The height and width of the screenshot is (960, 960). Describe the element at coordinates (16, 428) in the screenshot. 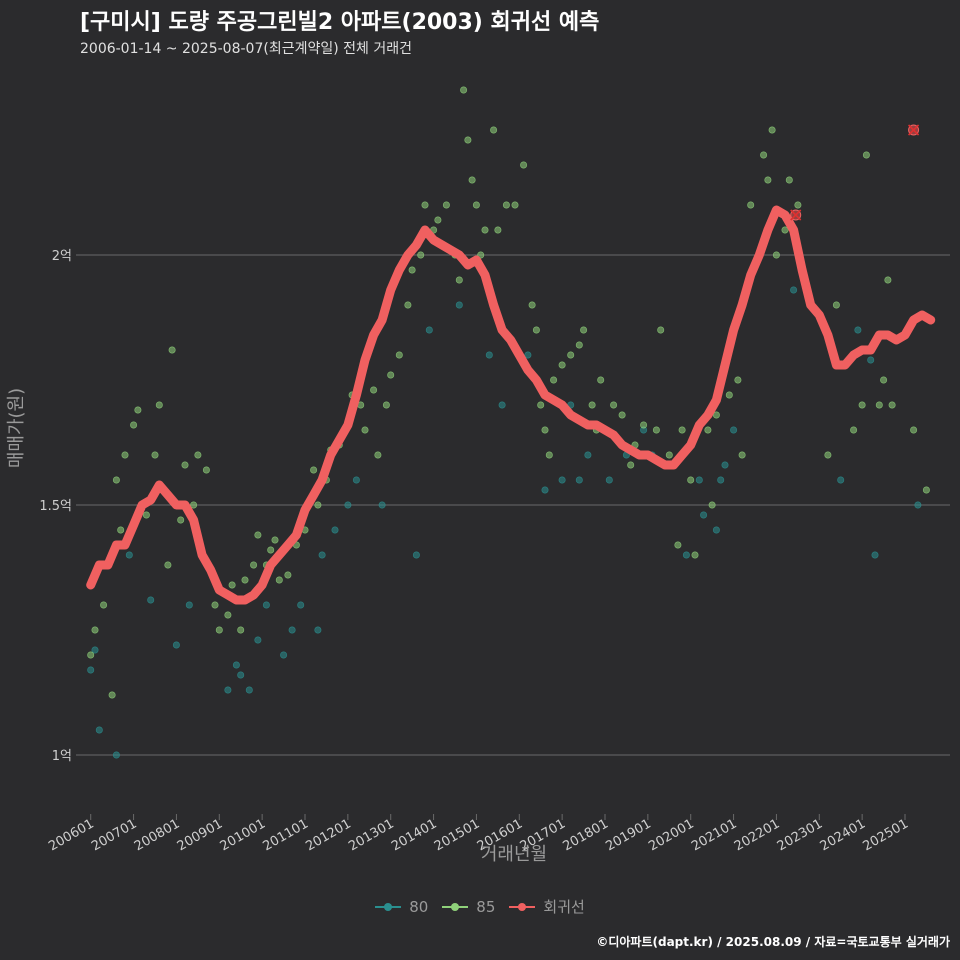

I see `y-axis-label: 매매가(원)` at that location.